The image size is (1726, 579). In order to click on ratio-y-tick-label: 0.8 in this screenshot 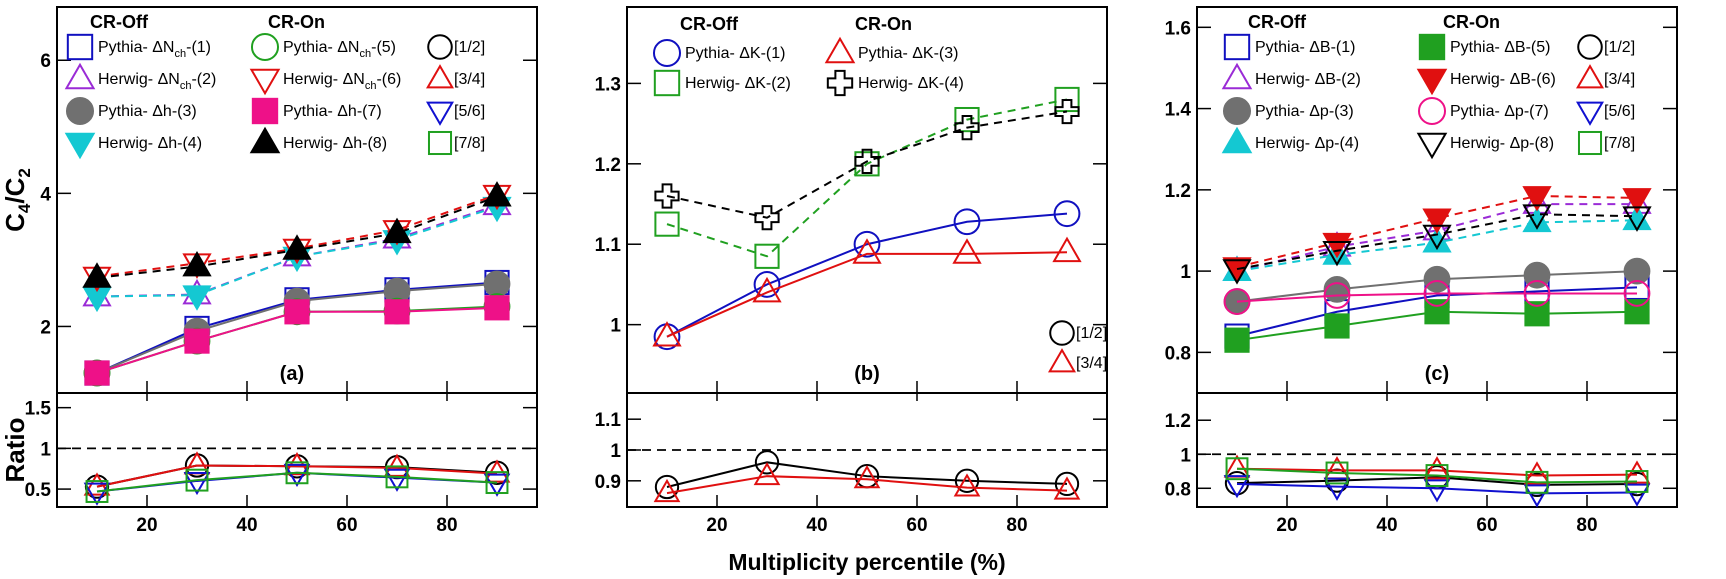, I will do `click(1178, 489)`.